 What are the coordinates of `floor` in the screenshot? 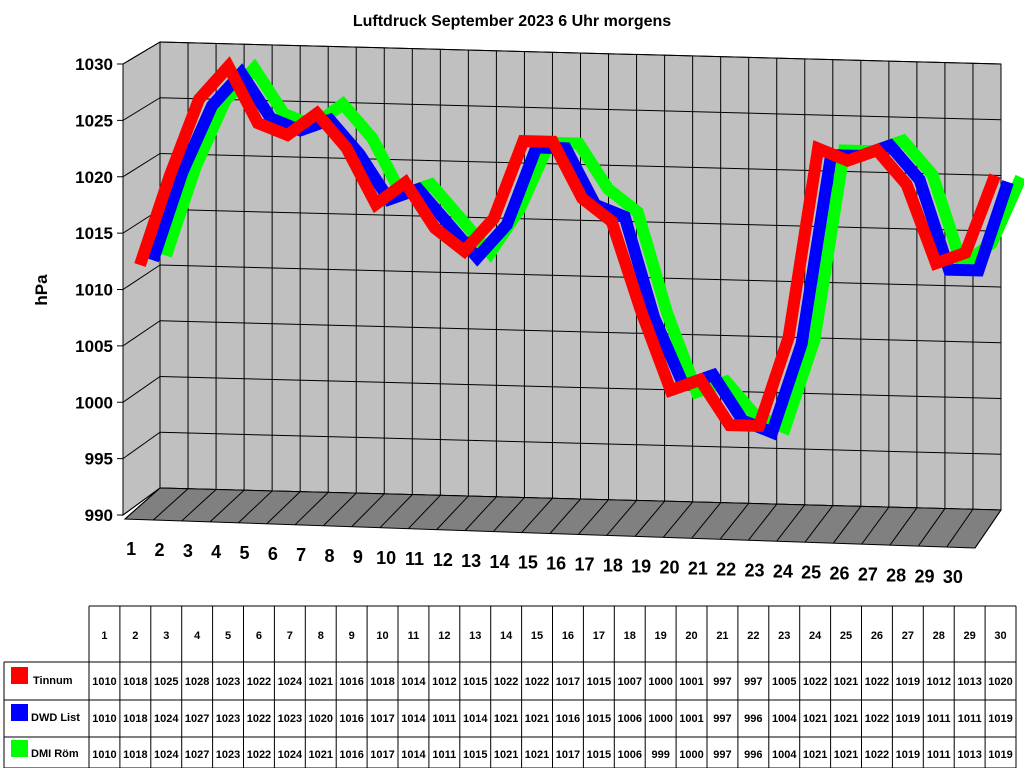 It's located at (562, 518).